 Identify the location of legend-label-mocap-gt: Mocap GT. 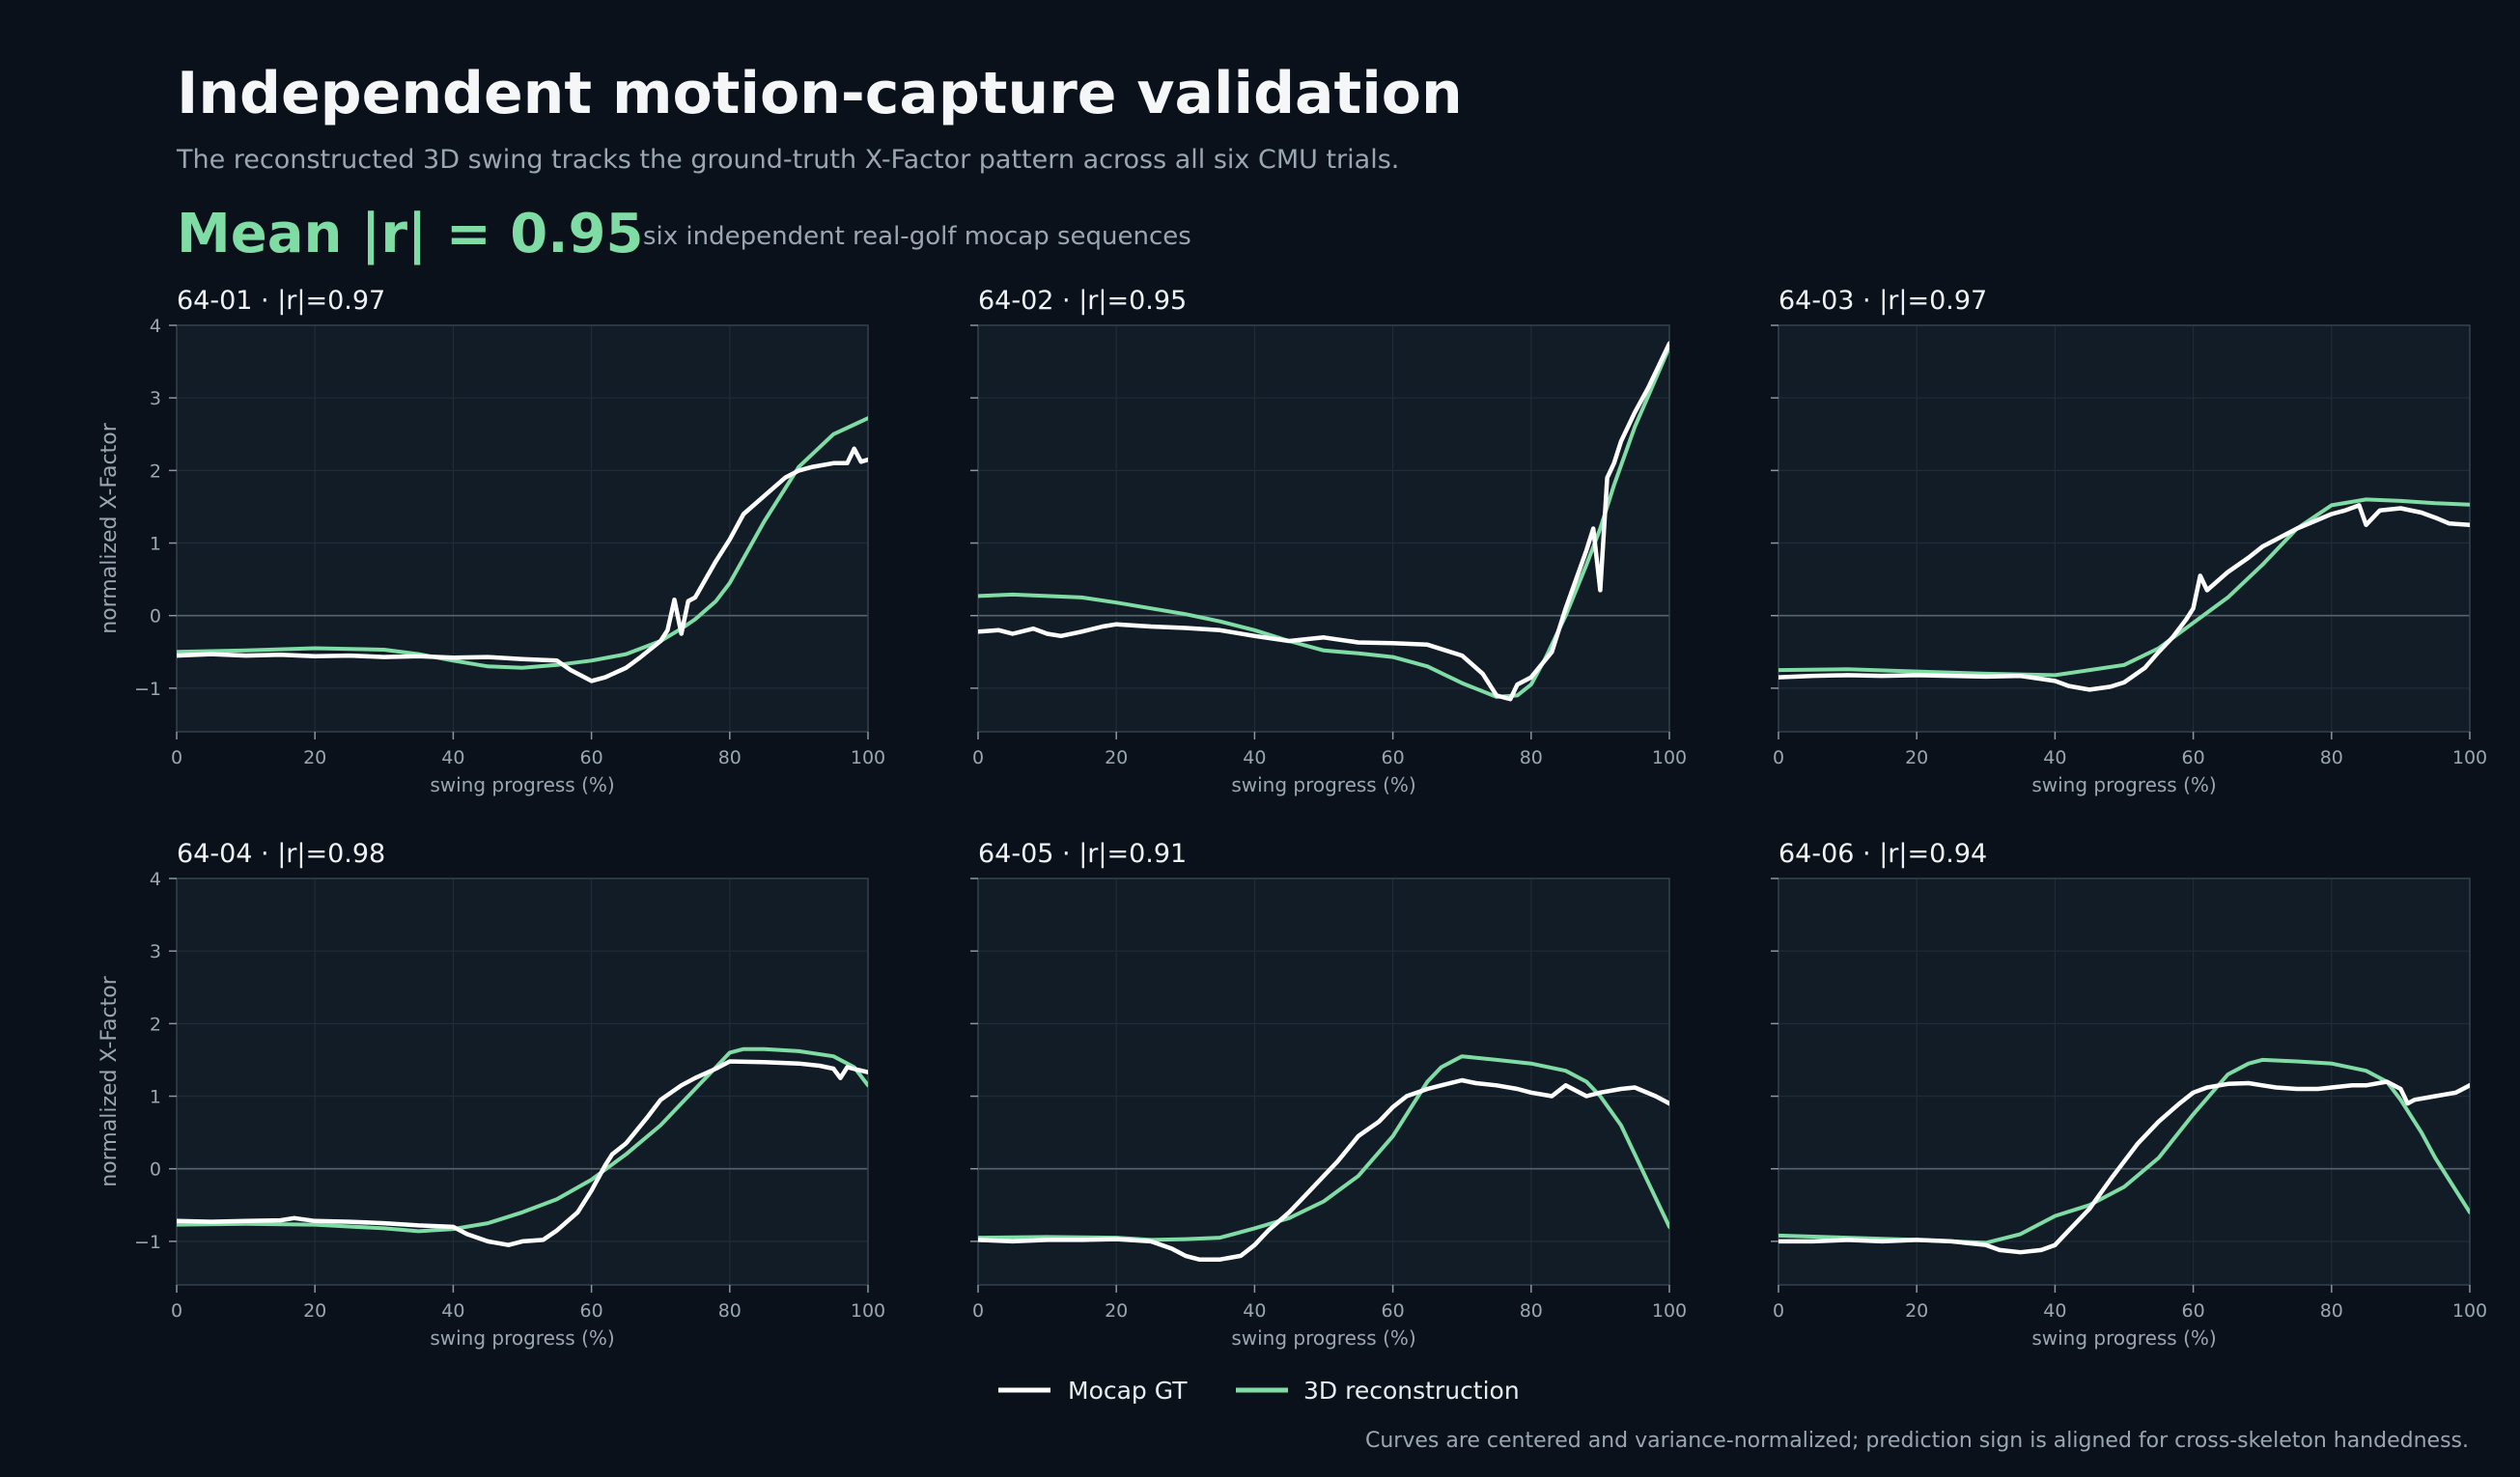
(1128, 1391).